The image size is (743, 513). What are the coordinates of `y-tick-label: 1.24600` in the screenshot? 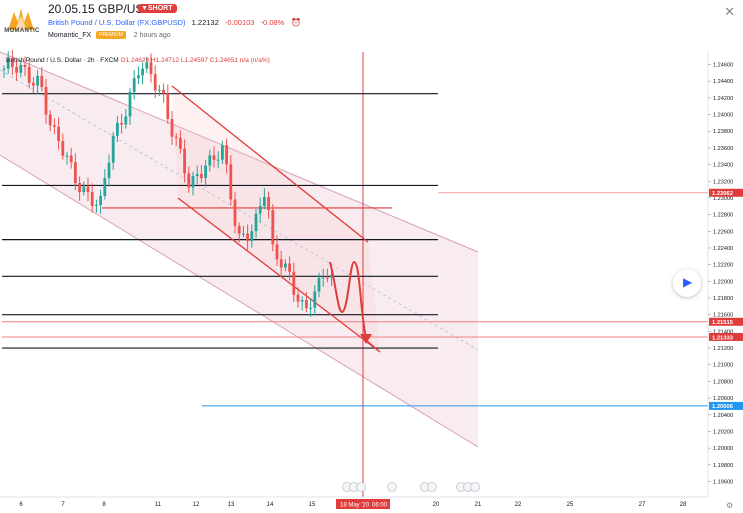 It's located at (723, 66).